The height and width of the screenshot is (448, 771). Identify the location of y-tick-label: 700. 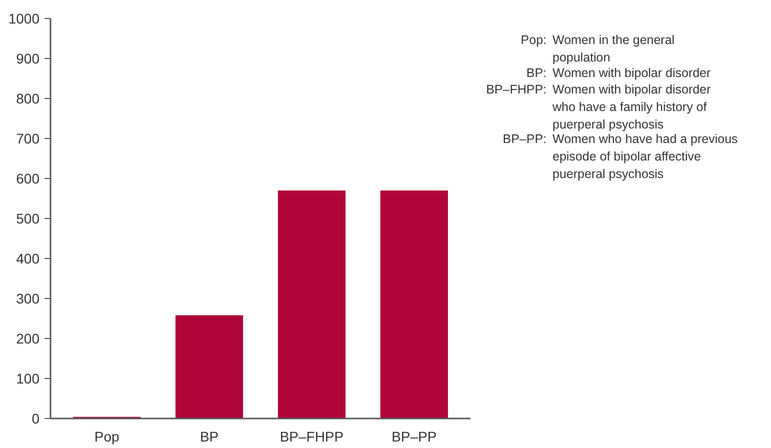
(28, 138).